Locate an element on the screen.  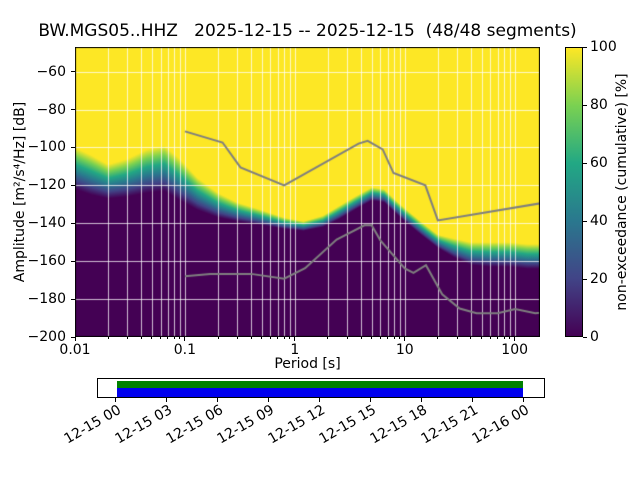
colorbar-tick-label: 80 is located at coordinates (599, 105).